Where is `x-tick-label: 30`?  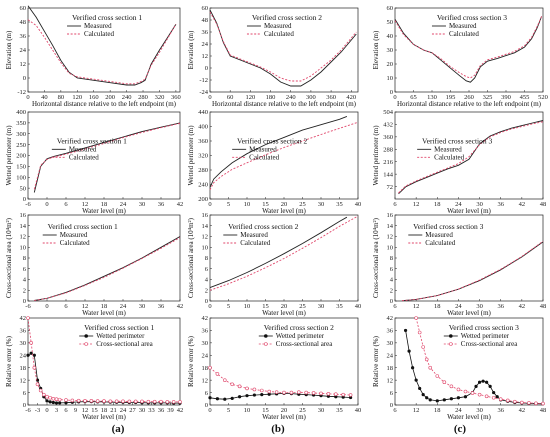 x-tick-label: 30 is located at coordinates (142, 204).